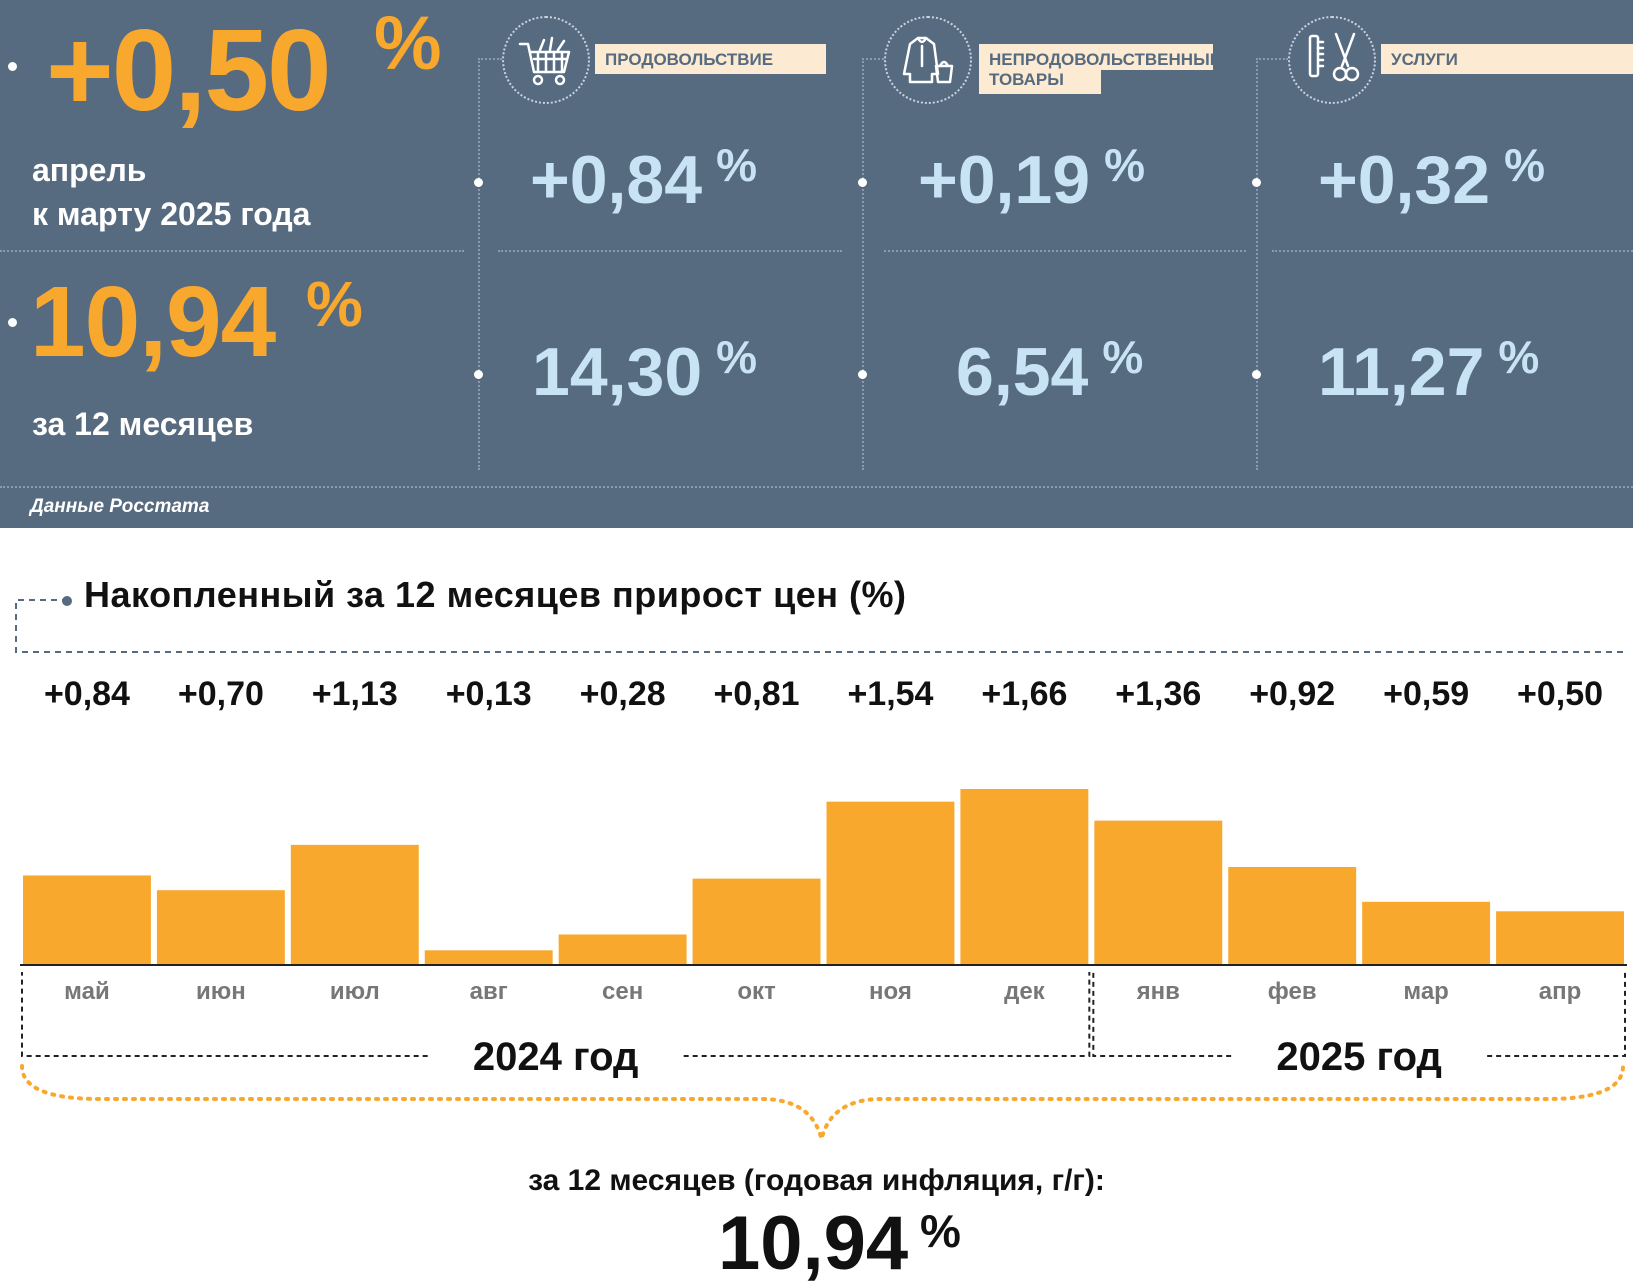 The width and height of the screenshot is (1633, 1286). What do you see at coordinates (87, 919) in the screenshot?
I see `bar-май` at bounding box center [87, 919].